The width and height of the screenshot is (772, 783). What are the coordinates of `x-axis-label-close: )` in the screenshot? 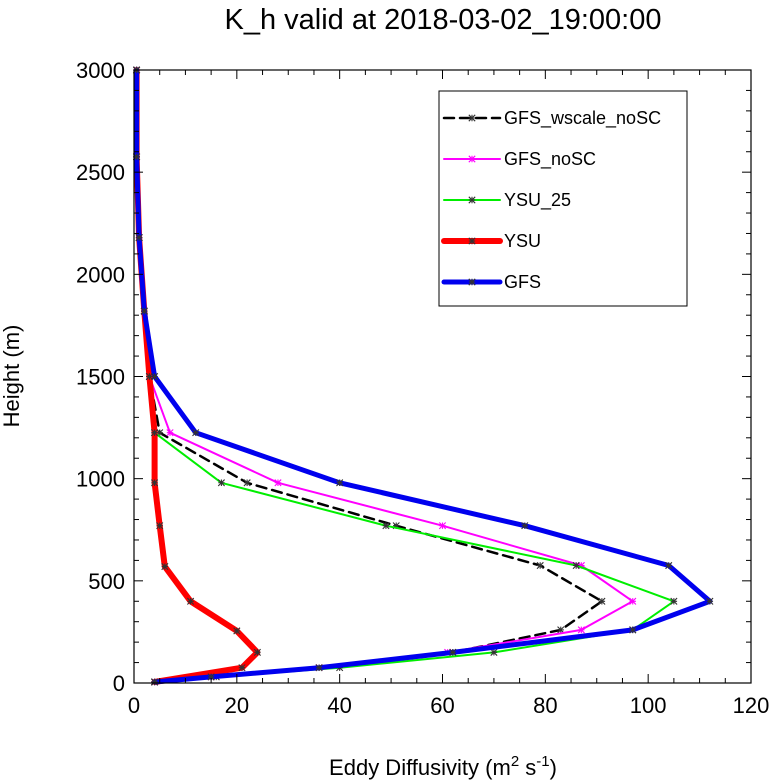 It's located at (553, 767).